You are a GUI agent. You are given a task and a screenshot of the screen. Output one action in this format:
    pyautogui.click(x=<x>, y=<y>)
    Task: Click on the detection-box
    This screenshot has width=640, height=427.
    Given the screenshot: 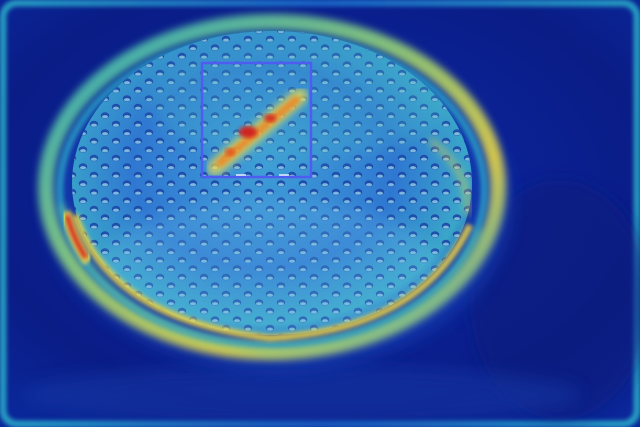 What is the action you would take?
    pyautogui.click(x=256, y=120)
    